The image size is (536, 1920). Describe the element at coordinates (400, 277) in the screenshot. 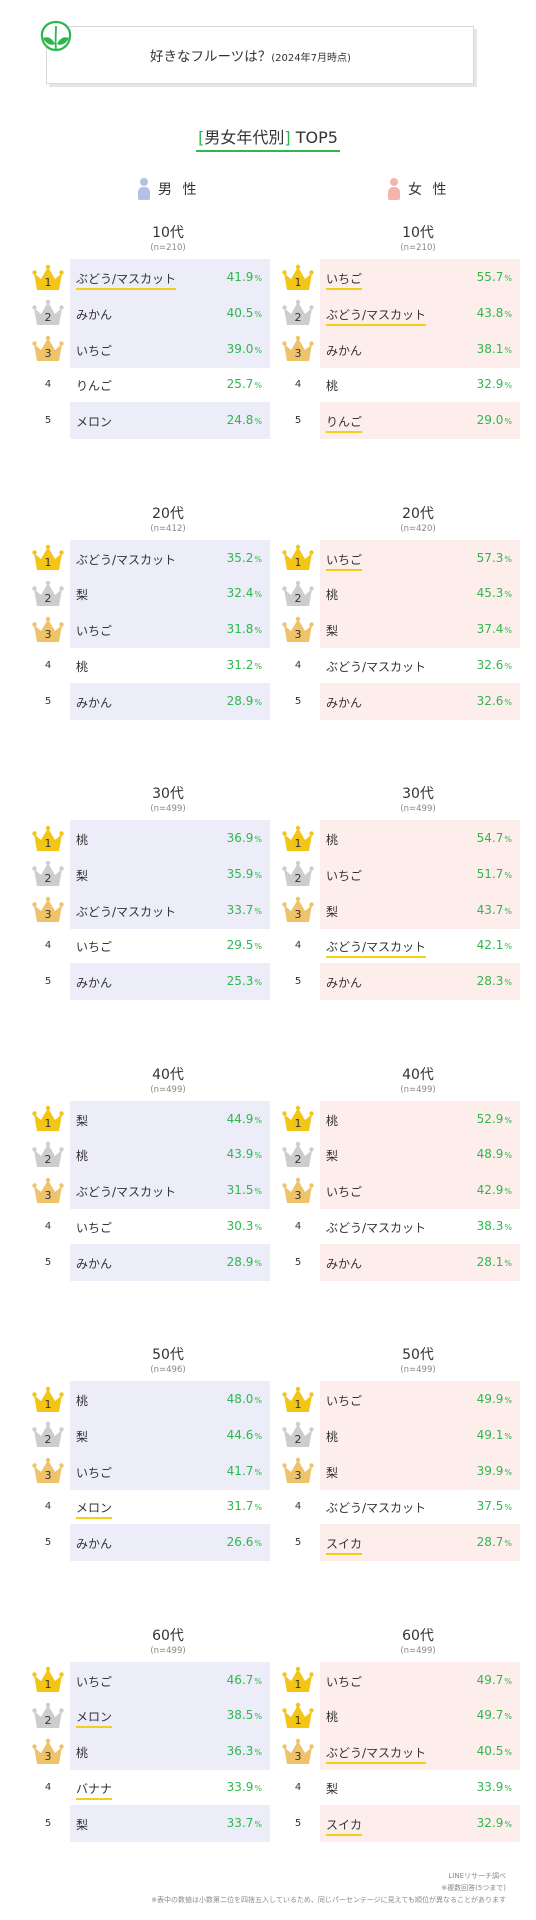

I see `ranking-row: 1 いちご 55.7%` at that location.